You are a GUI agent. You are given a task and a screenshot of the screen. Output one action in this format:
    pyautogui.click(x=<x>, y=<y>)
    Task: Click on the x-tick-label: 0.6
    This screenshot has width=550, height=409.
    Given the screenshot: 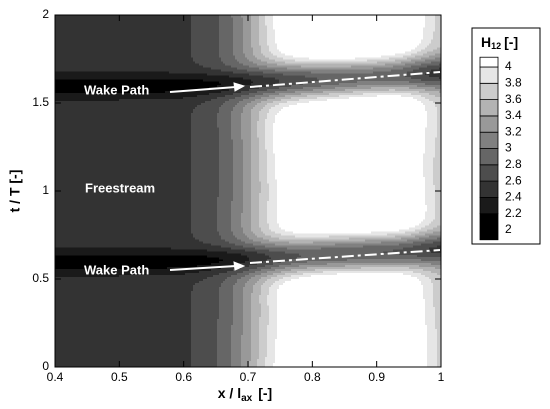 What is the action you would take?
    pyautogui.click(x=183, y=377)
    